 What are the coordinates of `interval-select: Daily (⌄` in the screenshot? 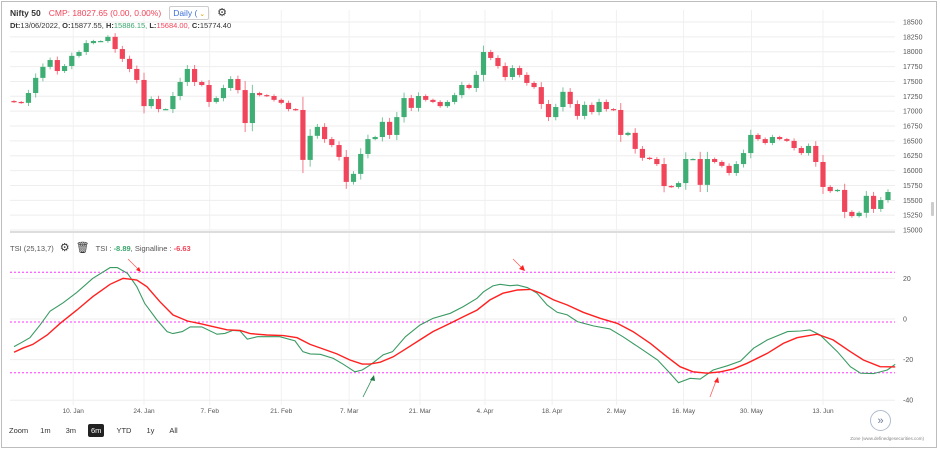 It's located at (189, 13).